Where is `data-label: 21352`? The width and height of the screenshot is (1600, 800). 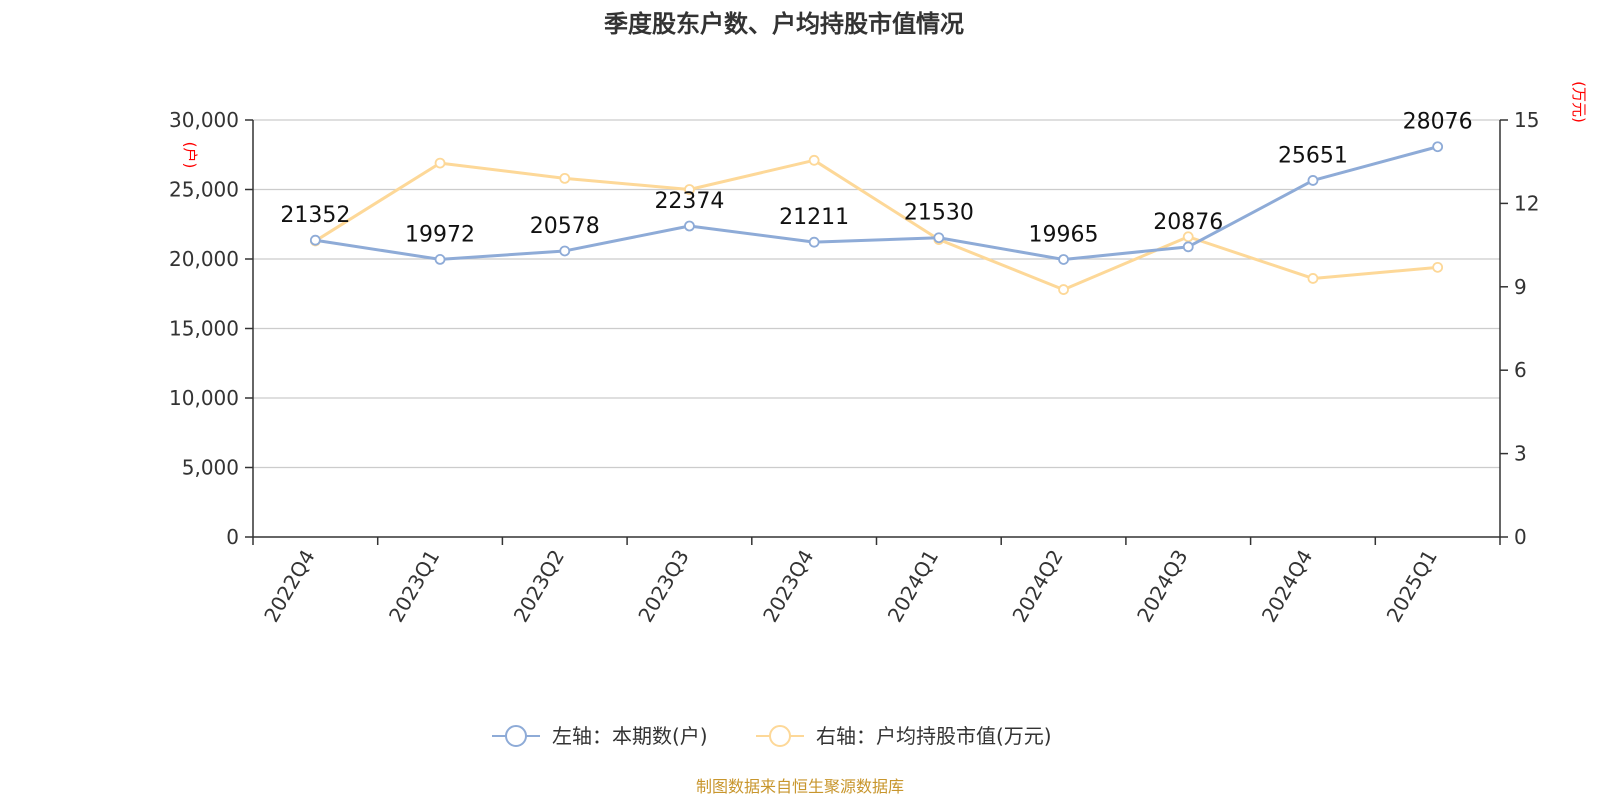
data-label: 21352 is located at coordinates (315, 215).